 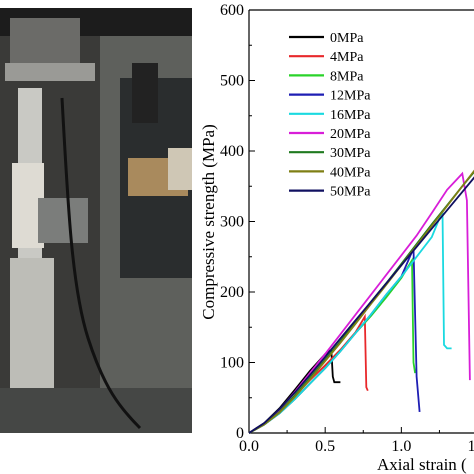 What do you see at coordinates (347, 38) in the screenshot?
I see `legend-label-0mpa: 0MPa` at bounding box center [347, 38].